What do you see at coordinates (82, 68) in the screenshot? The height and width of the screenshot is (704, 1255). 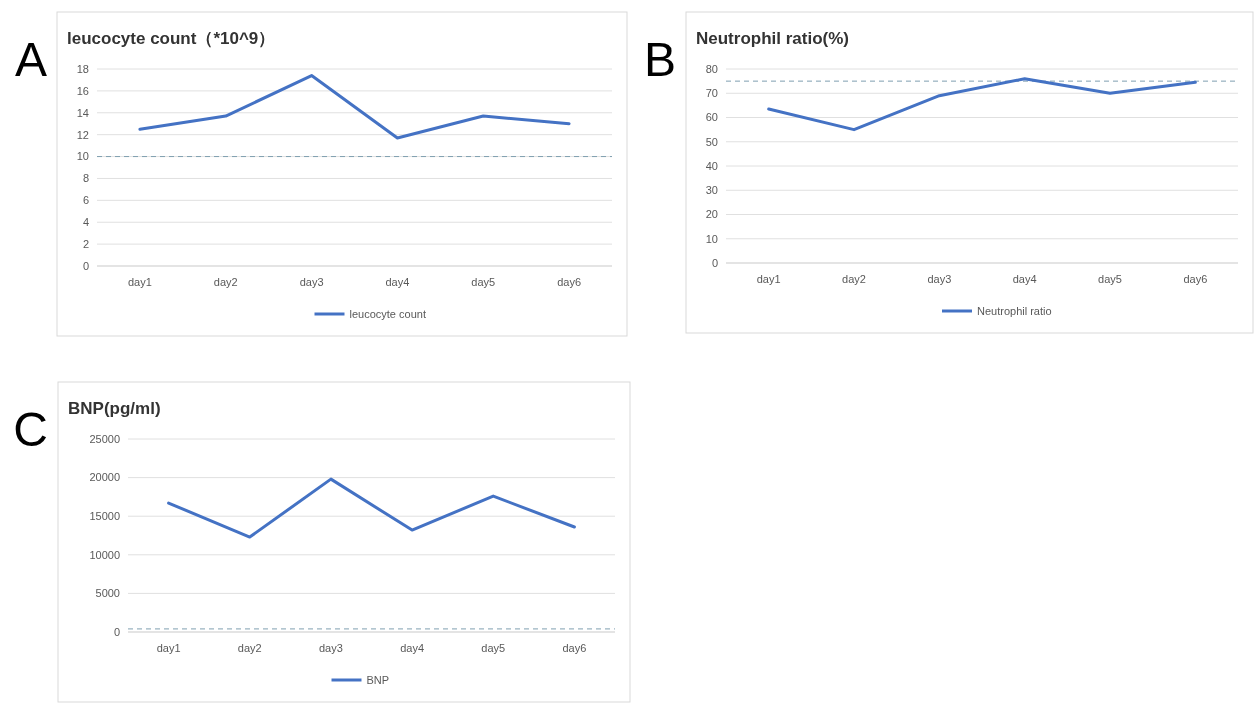 I see `y-tick-label: 18` at bounding box center [82, 68].